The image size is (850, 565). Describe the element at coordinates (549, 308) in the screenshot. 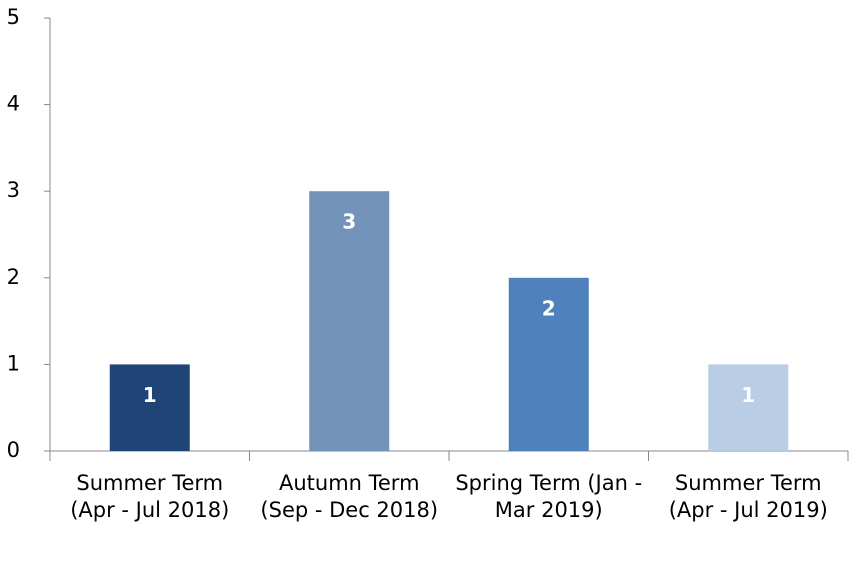

I see `data-label: 2` at that location.